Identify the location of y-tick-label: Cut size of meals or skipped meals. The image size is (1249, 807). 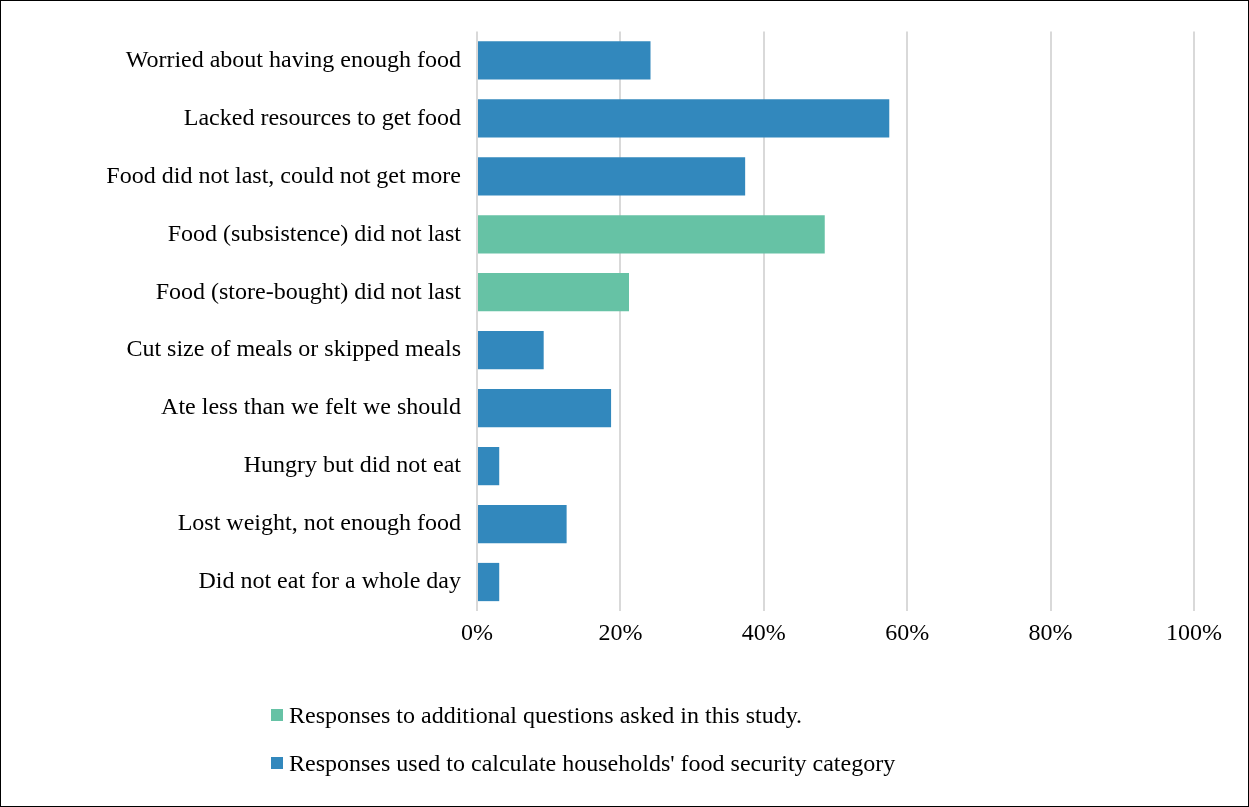
(293, 348).